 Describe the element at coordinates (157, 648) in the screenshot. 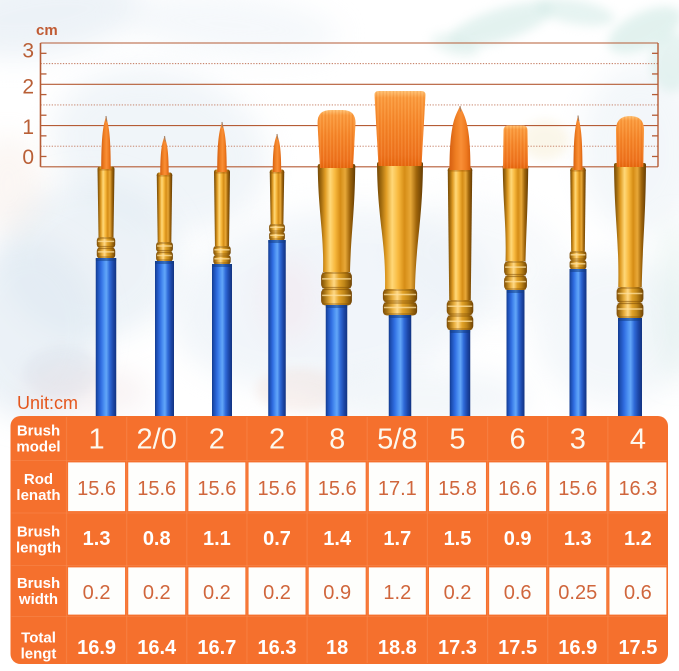

I see `svg-text: 16.4` at that location.